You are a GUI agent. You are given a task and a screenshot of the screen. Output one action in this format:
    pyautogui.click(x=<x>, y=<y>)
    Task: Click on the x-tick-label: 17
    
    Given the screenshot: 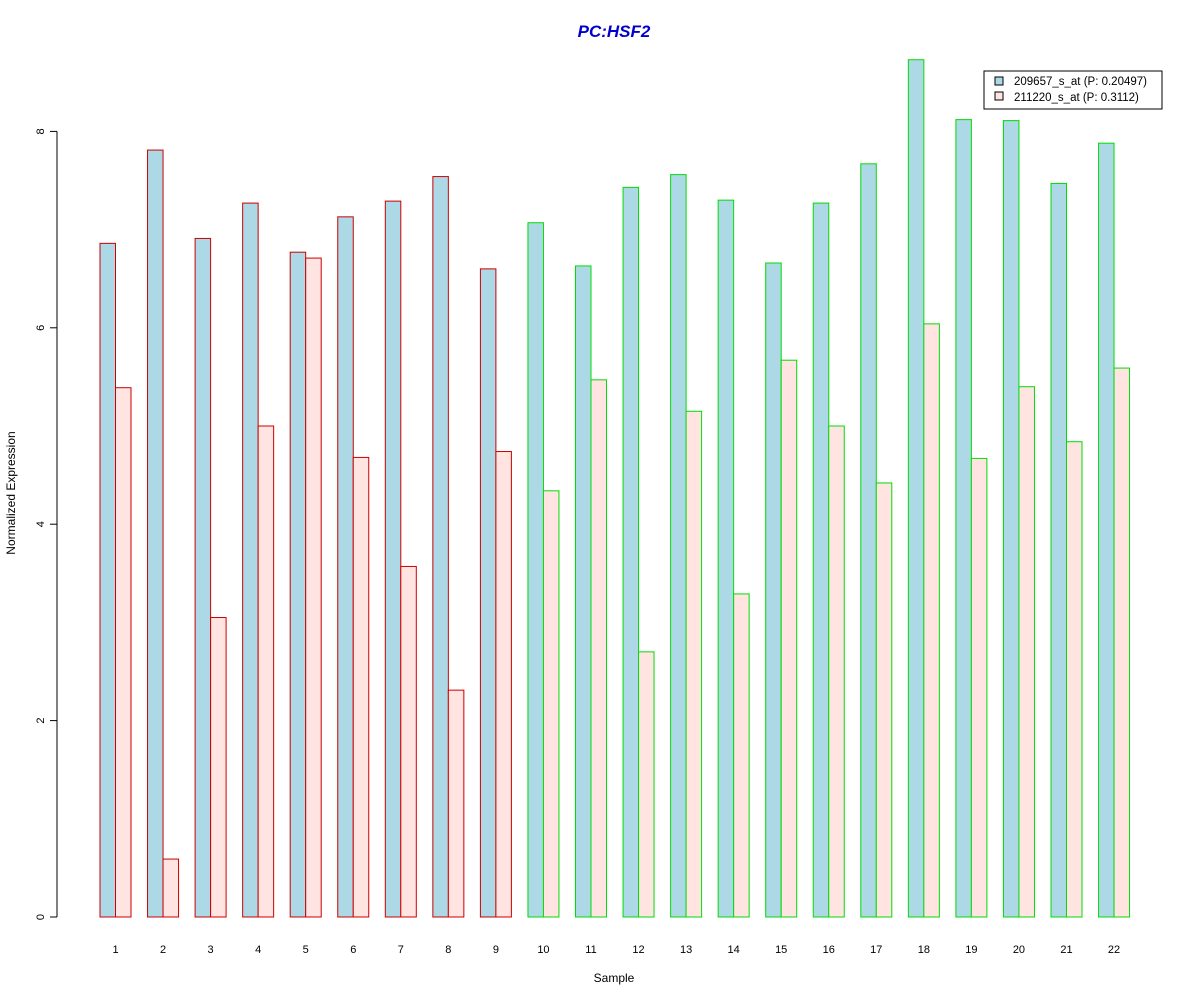 What is the action you would take?
    pyautogui.click(x=876, y=950)
    